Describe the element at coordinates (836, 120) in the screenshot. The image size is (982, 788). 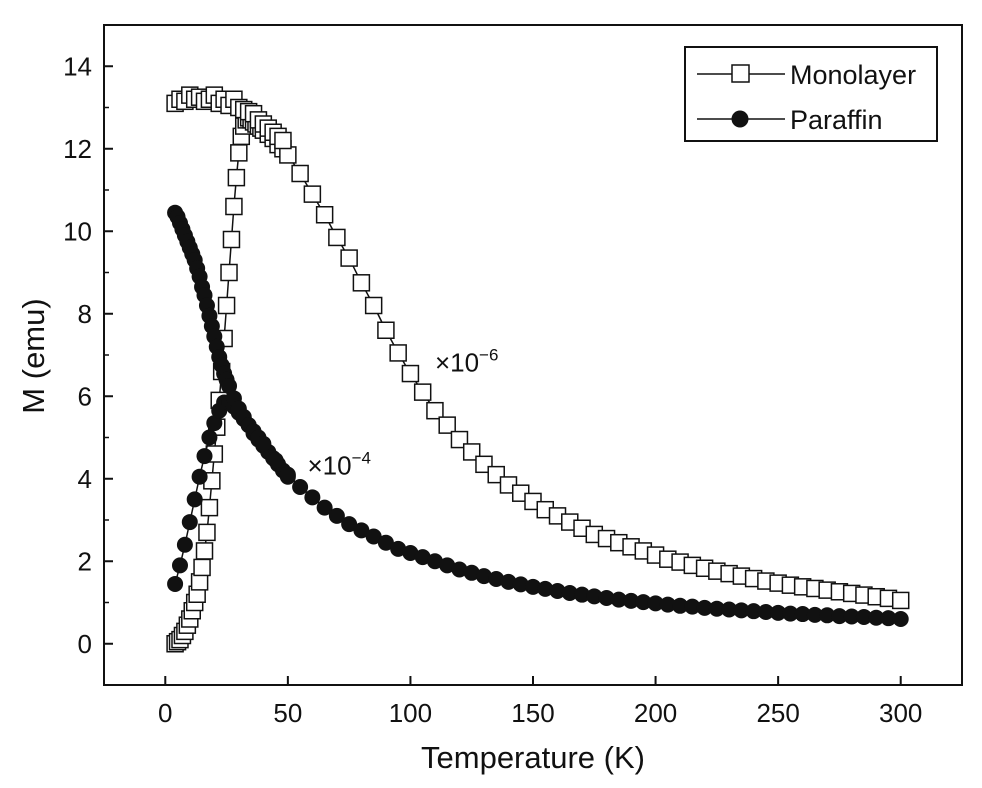
I see `legend-paraffin-label: Paraffin` at that location.